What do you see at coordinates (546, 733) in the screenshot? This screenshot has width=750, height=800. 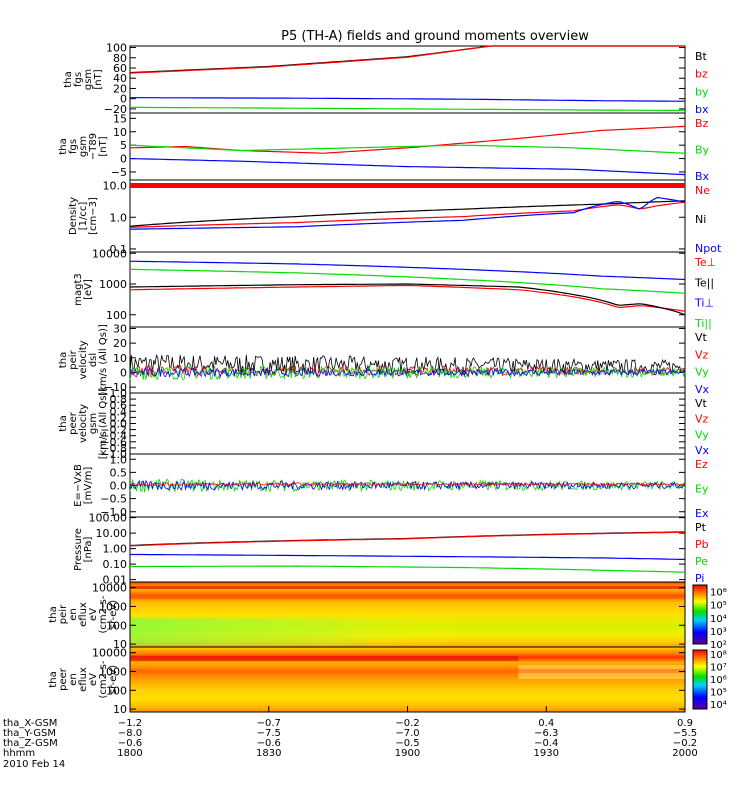 I see `x-tick-label: −6.3` at bounding box center [546, 733].